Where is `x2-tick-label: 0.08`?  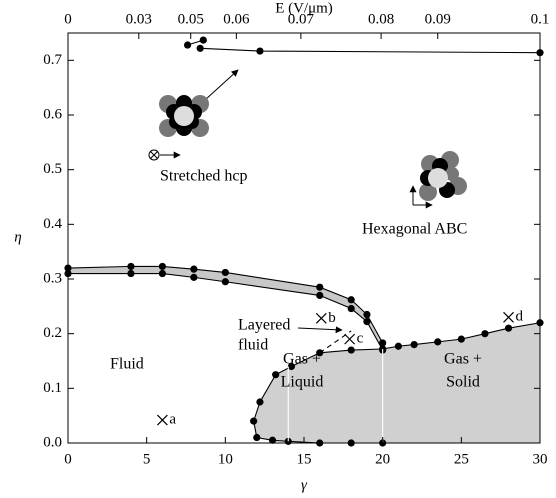
x2-tick-label: 0.08 is located at coordinates (381, 19).